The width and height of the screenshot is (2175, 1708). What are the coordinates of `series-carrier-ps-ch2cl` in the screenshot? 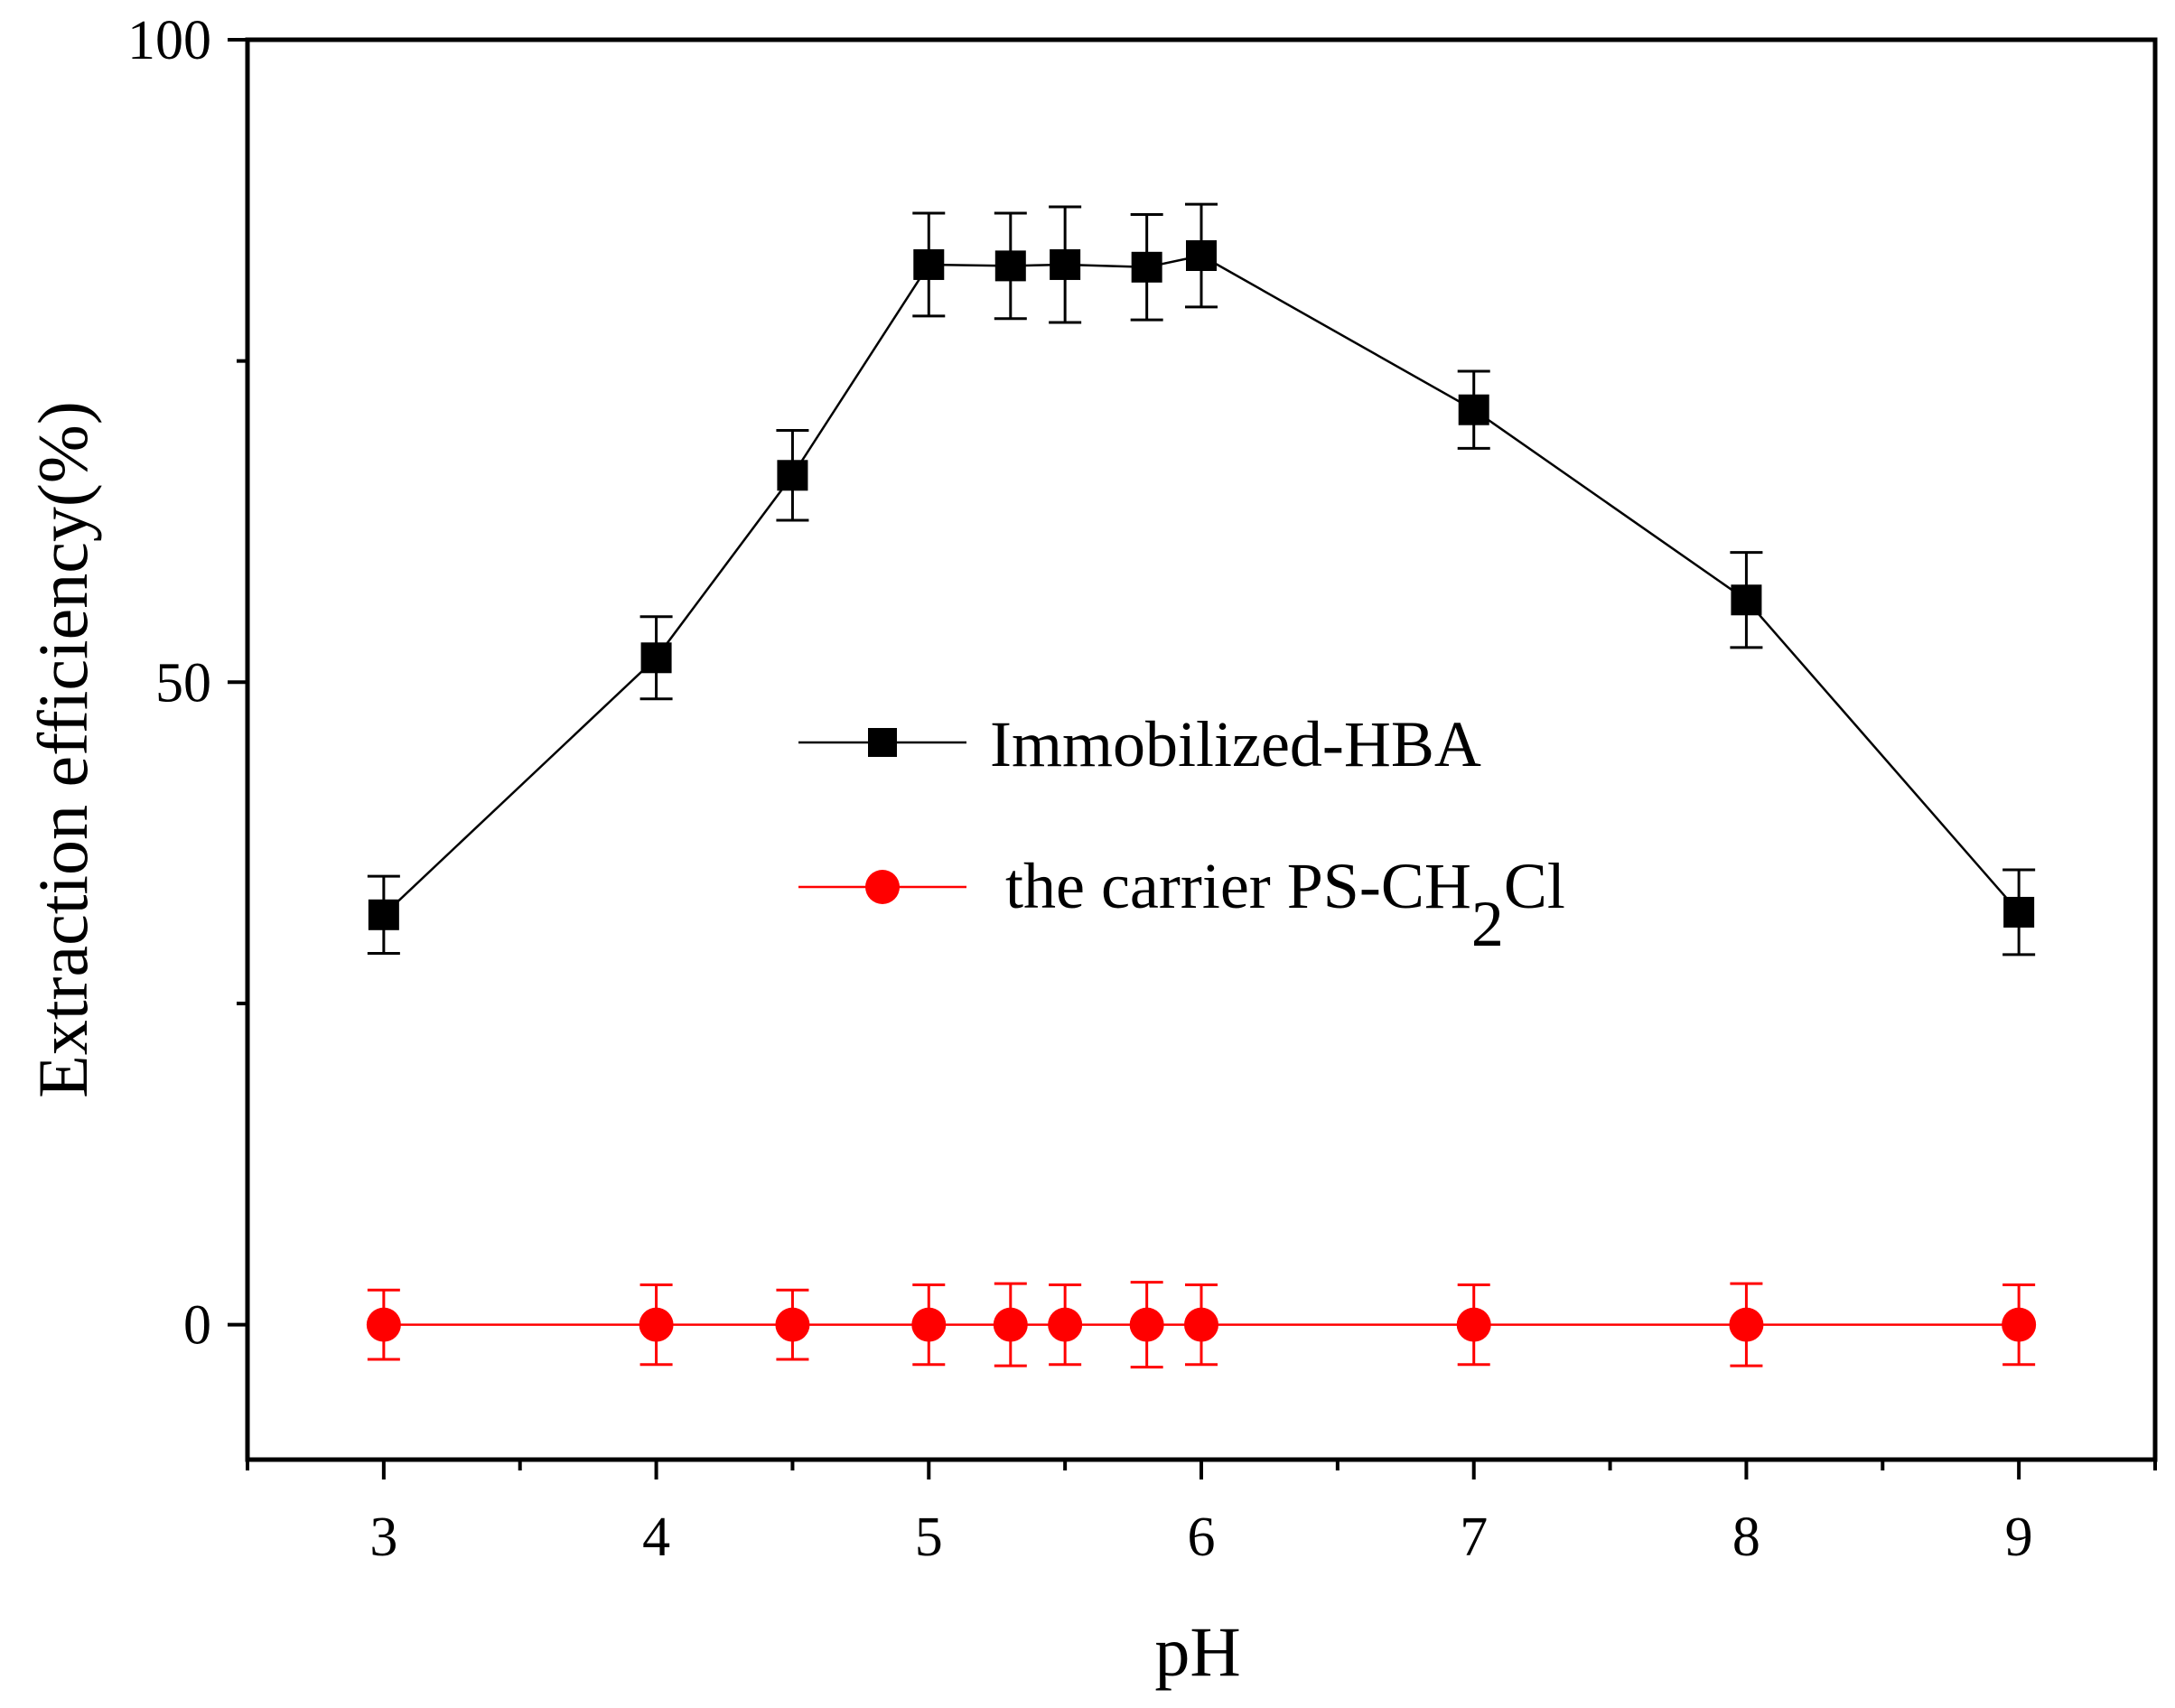 It's located at (1201, 1325).